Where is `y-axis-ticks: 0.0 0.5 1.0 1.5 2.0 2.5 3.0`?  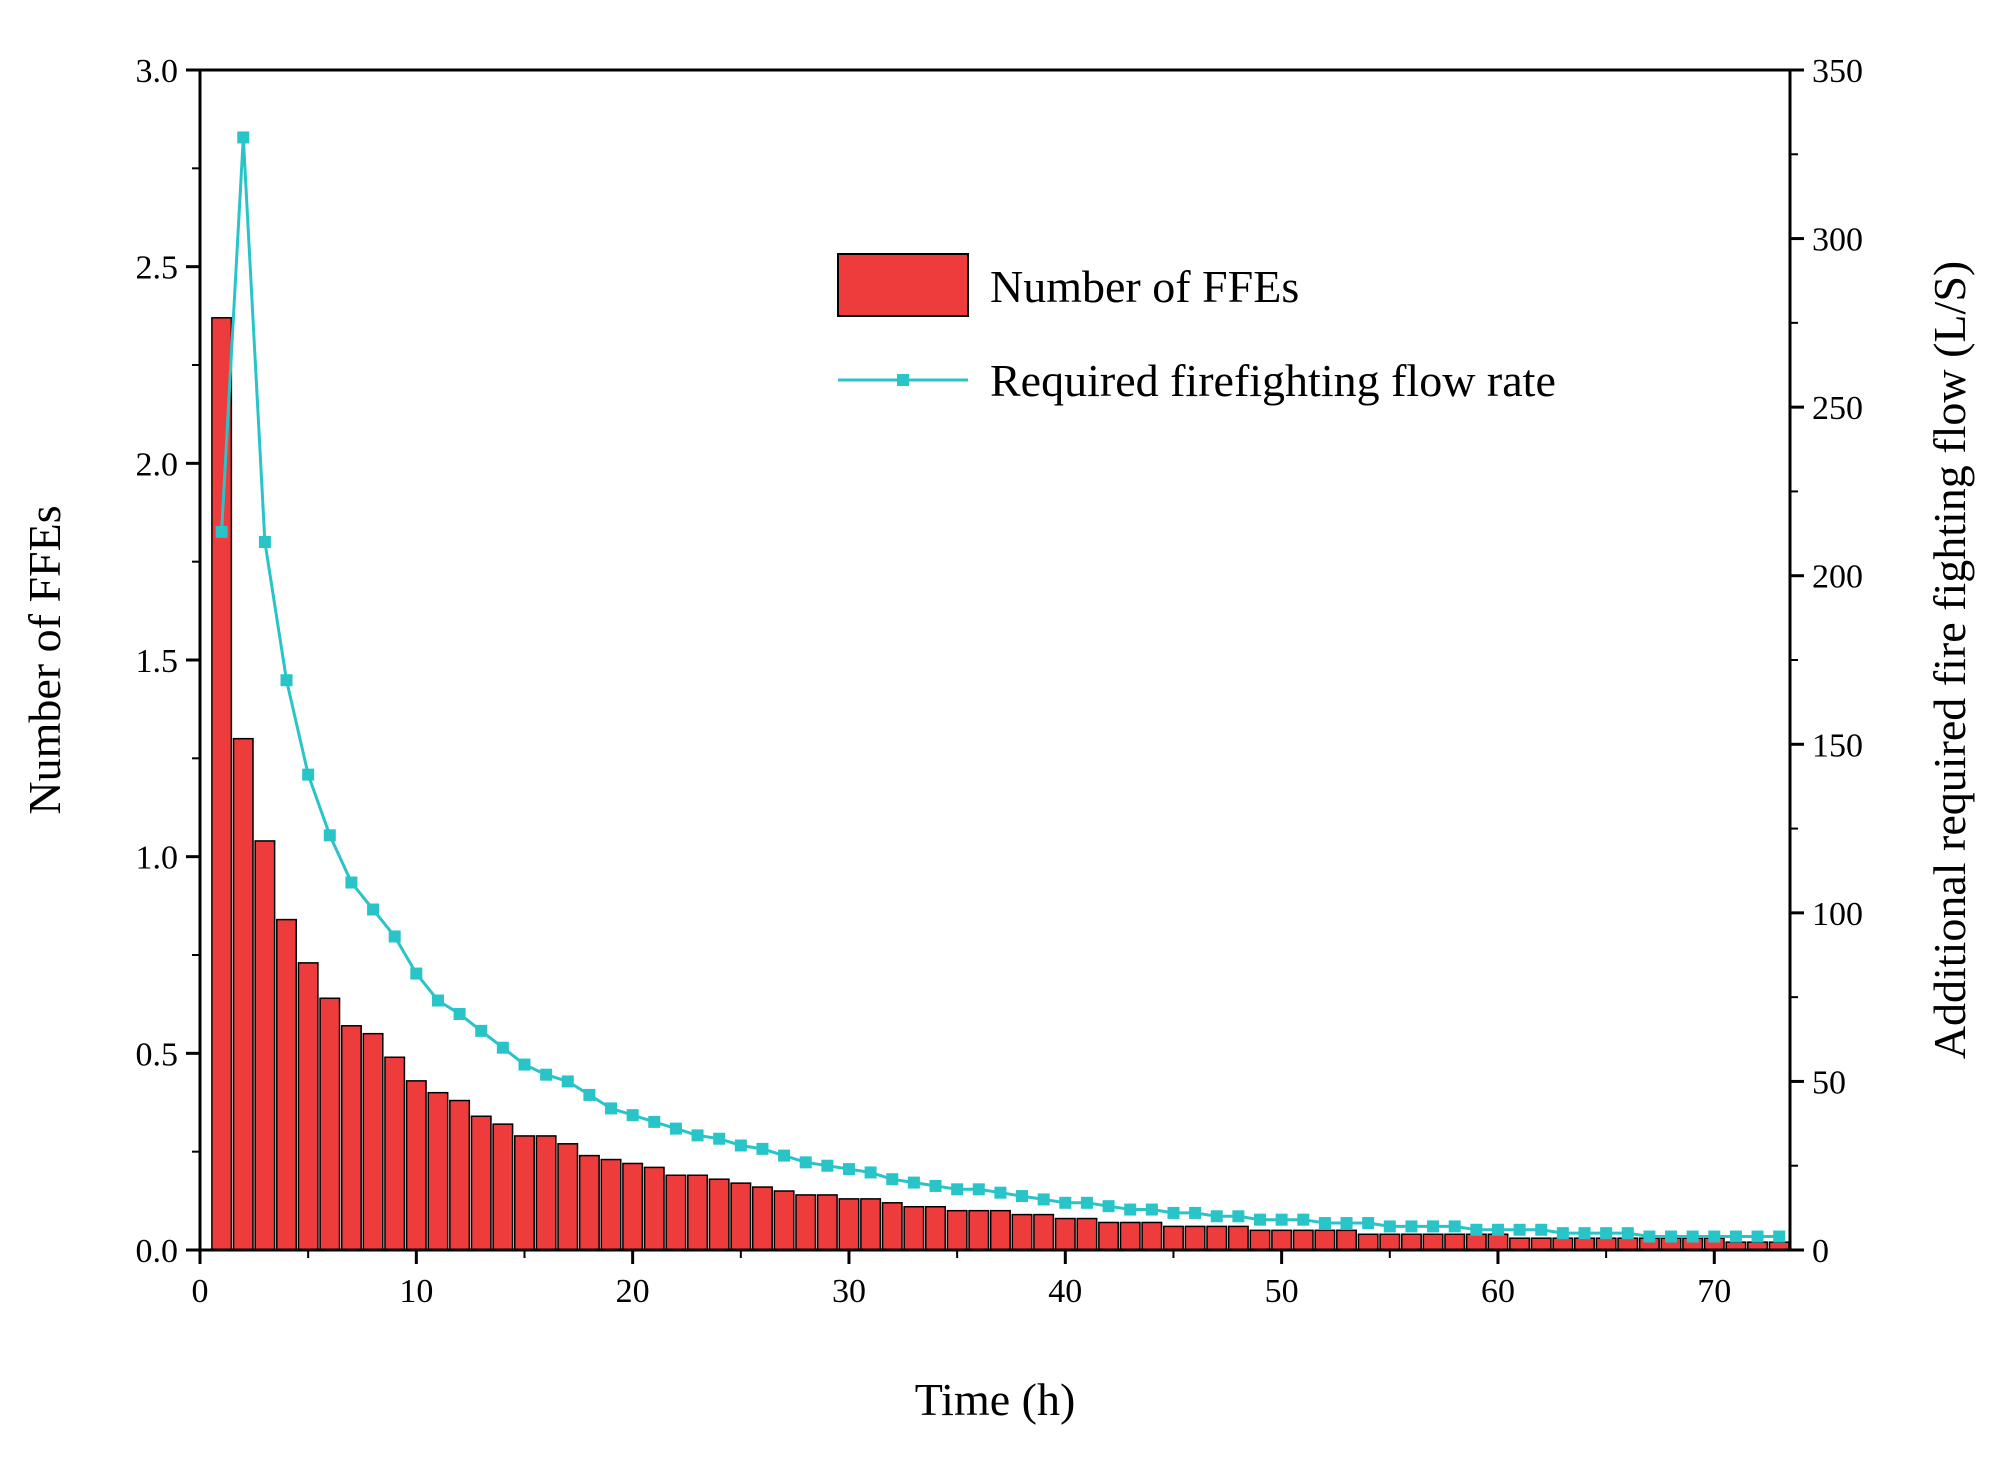 y-axis-ticks: 0.0 0.5 1.0 1.5 2.0 2.5 3.0 is located at coordinates (168, 661).